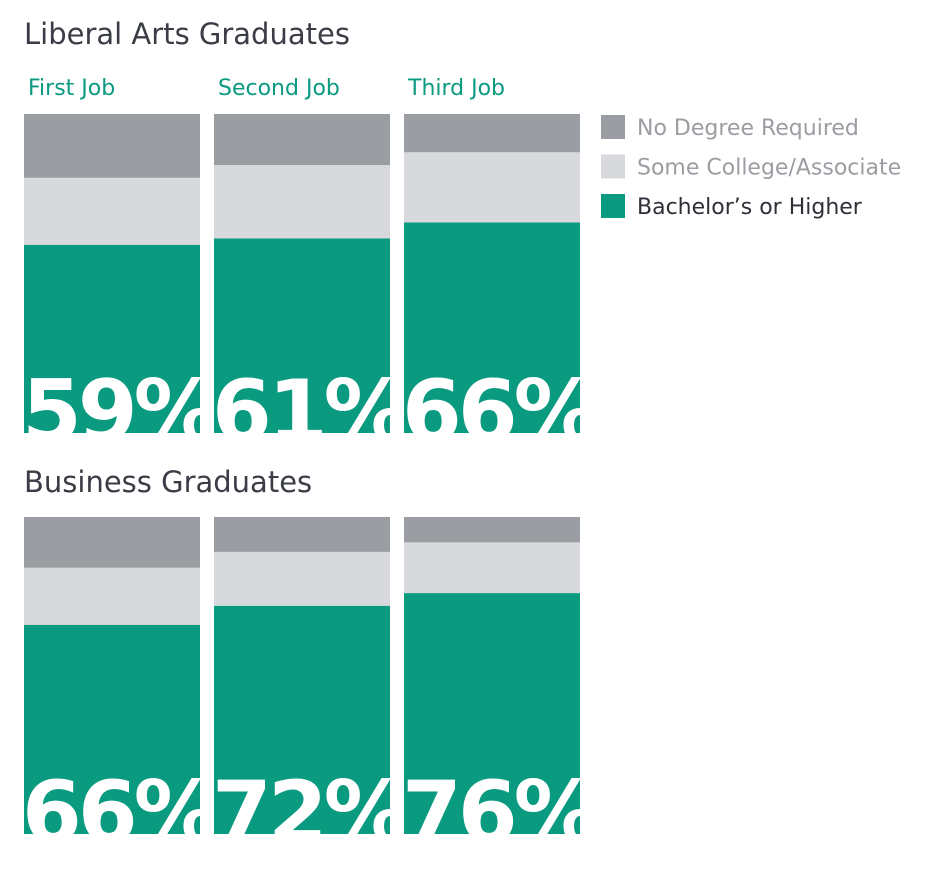  What do you see at coordinates (279, 88) in the screenshot?
I see `x-tick-label: Second Job` at bounding box center [279, 88].